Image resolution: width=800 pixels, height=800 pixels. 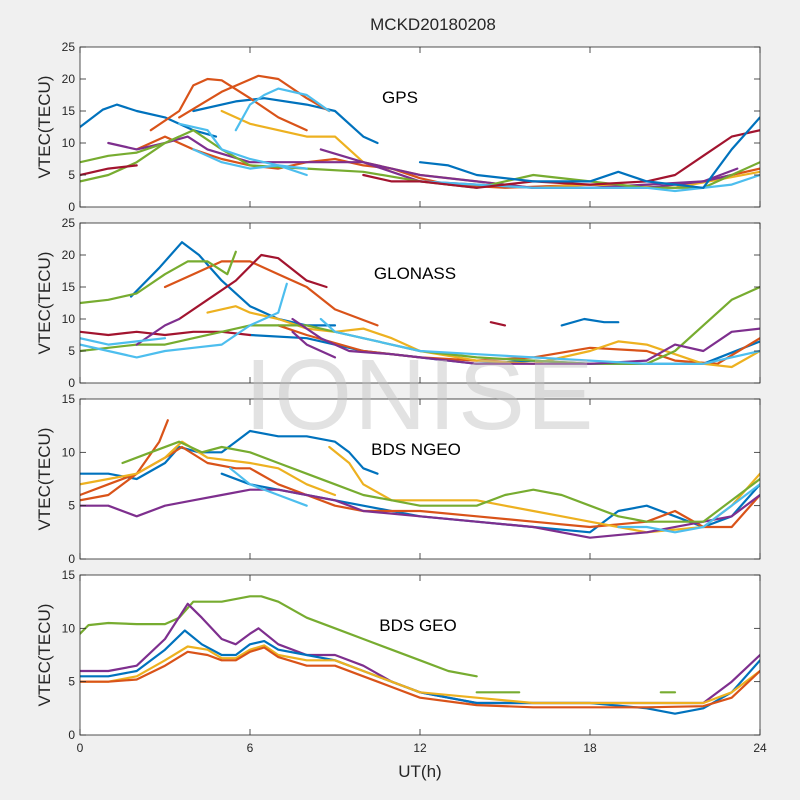 What do you see at coordinates (420, 748) in the screenshot?
I see `x-tick-label: 12` at bounding box center [420, 748].